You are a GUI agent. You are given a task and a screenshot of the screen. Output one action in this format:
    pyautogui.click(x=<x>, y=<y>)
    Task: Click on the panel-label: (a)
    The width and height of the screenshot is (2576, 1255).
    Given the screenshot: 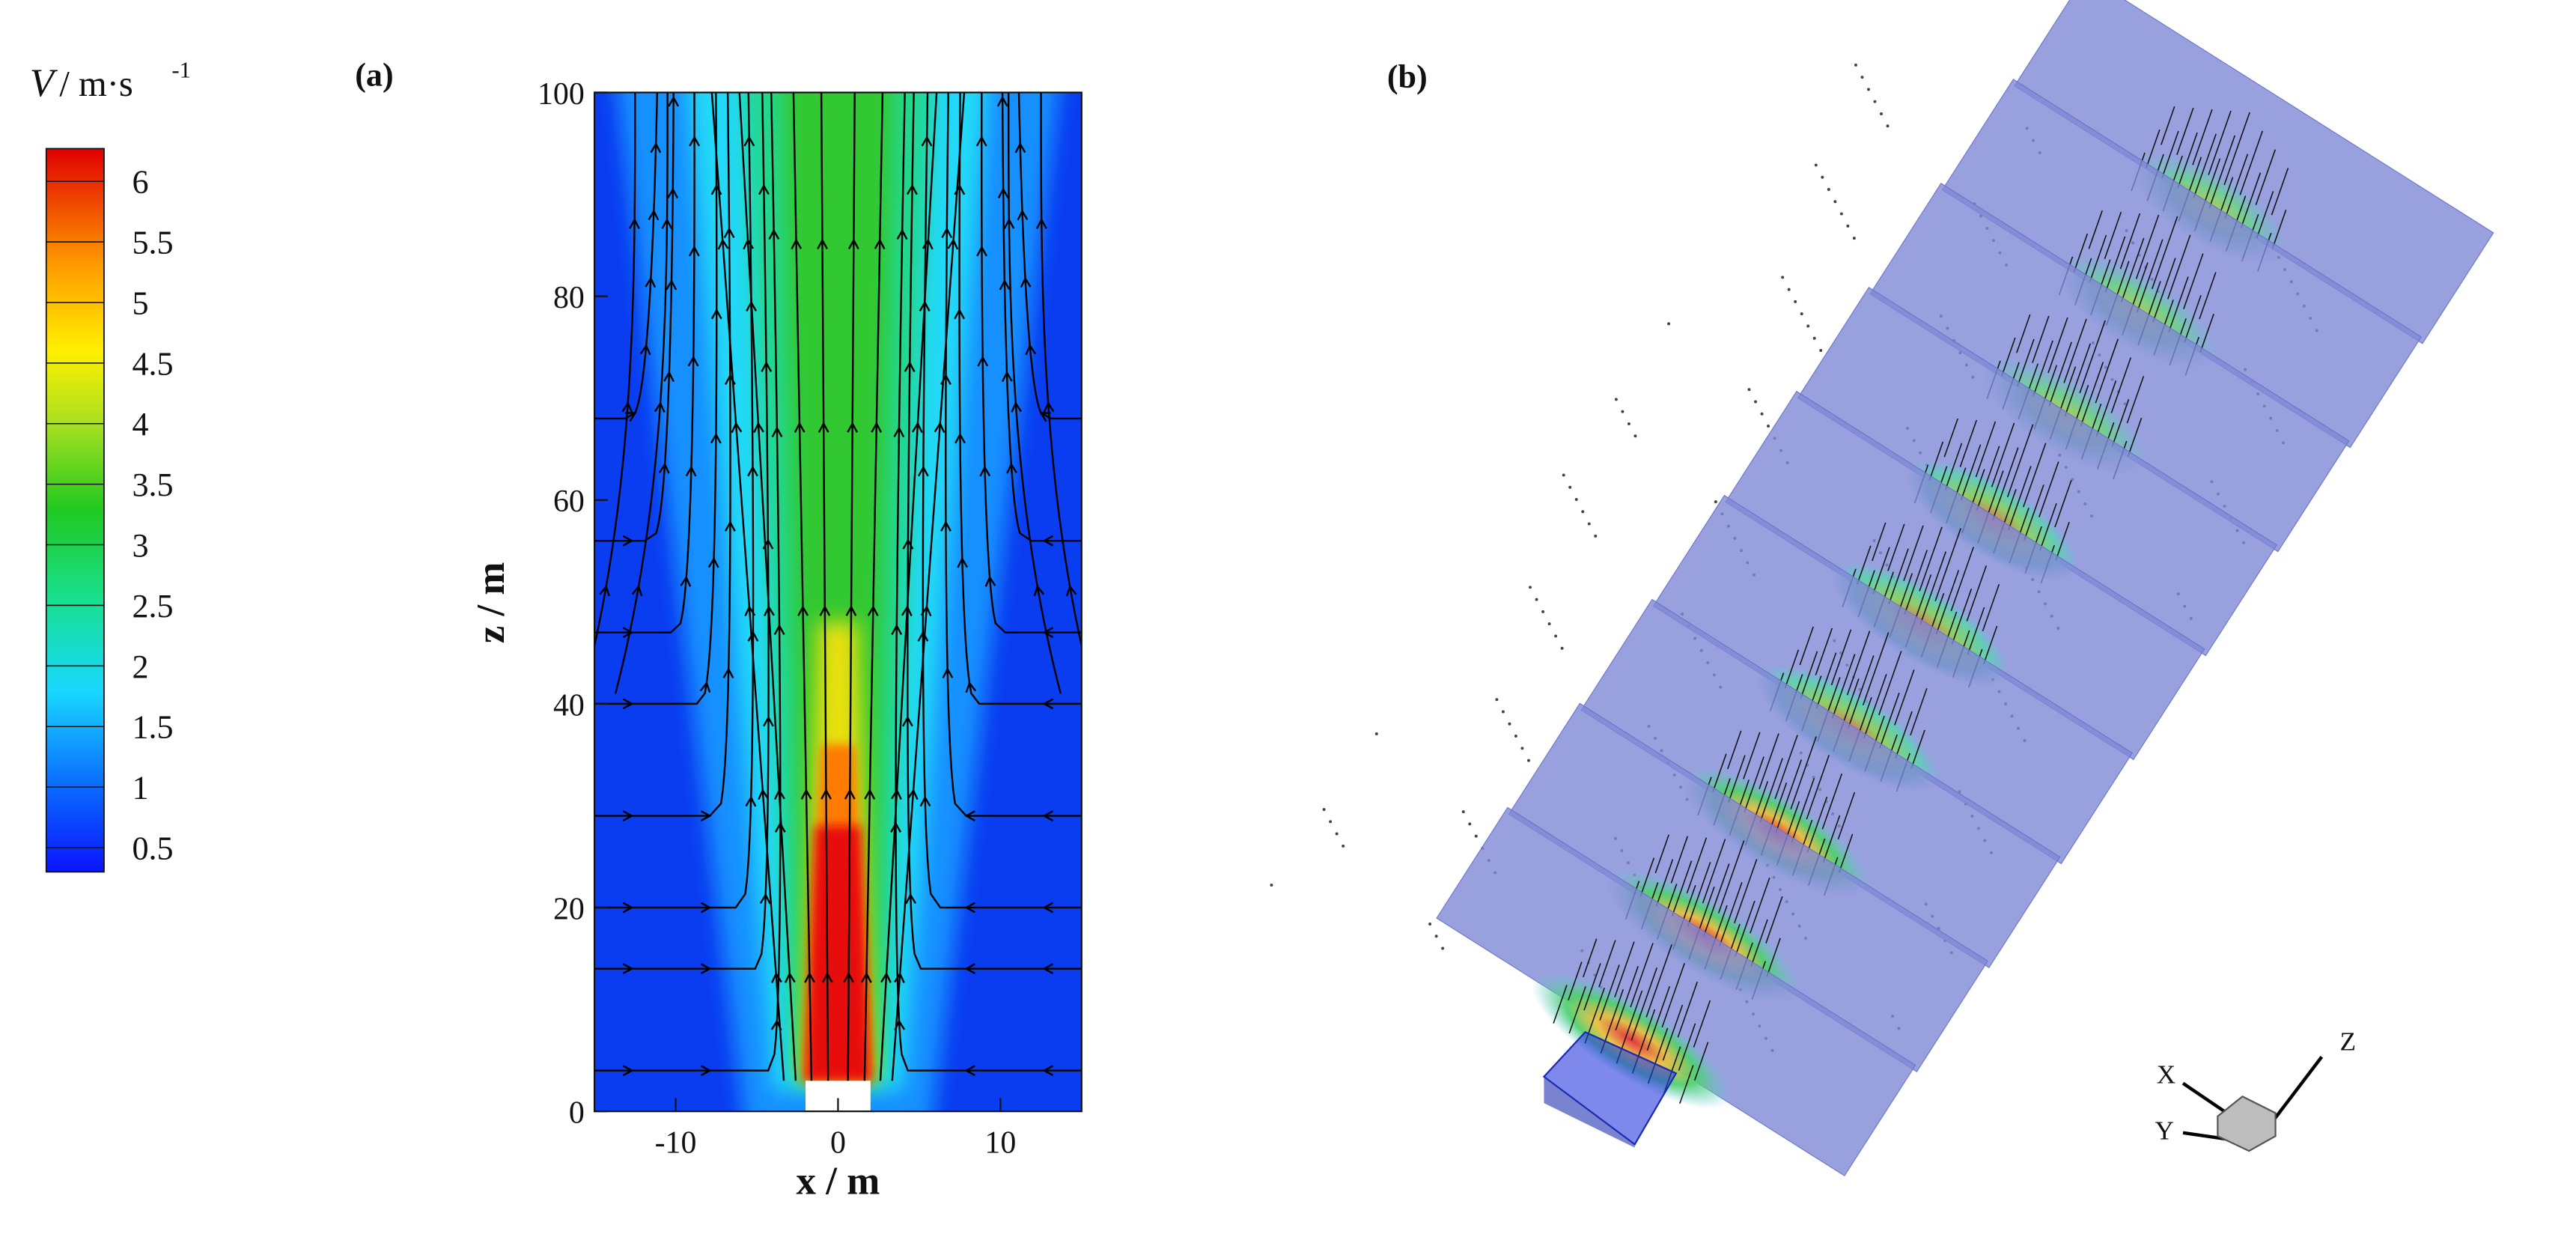 What is the action you would take?
    pyautogui.click(x=374, y=75)
    